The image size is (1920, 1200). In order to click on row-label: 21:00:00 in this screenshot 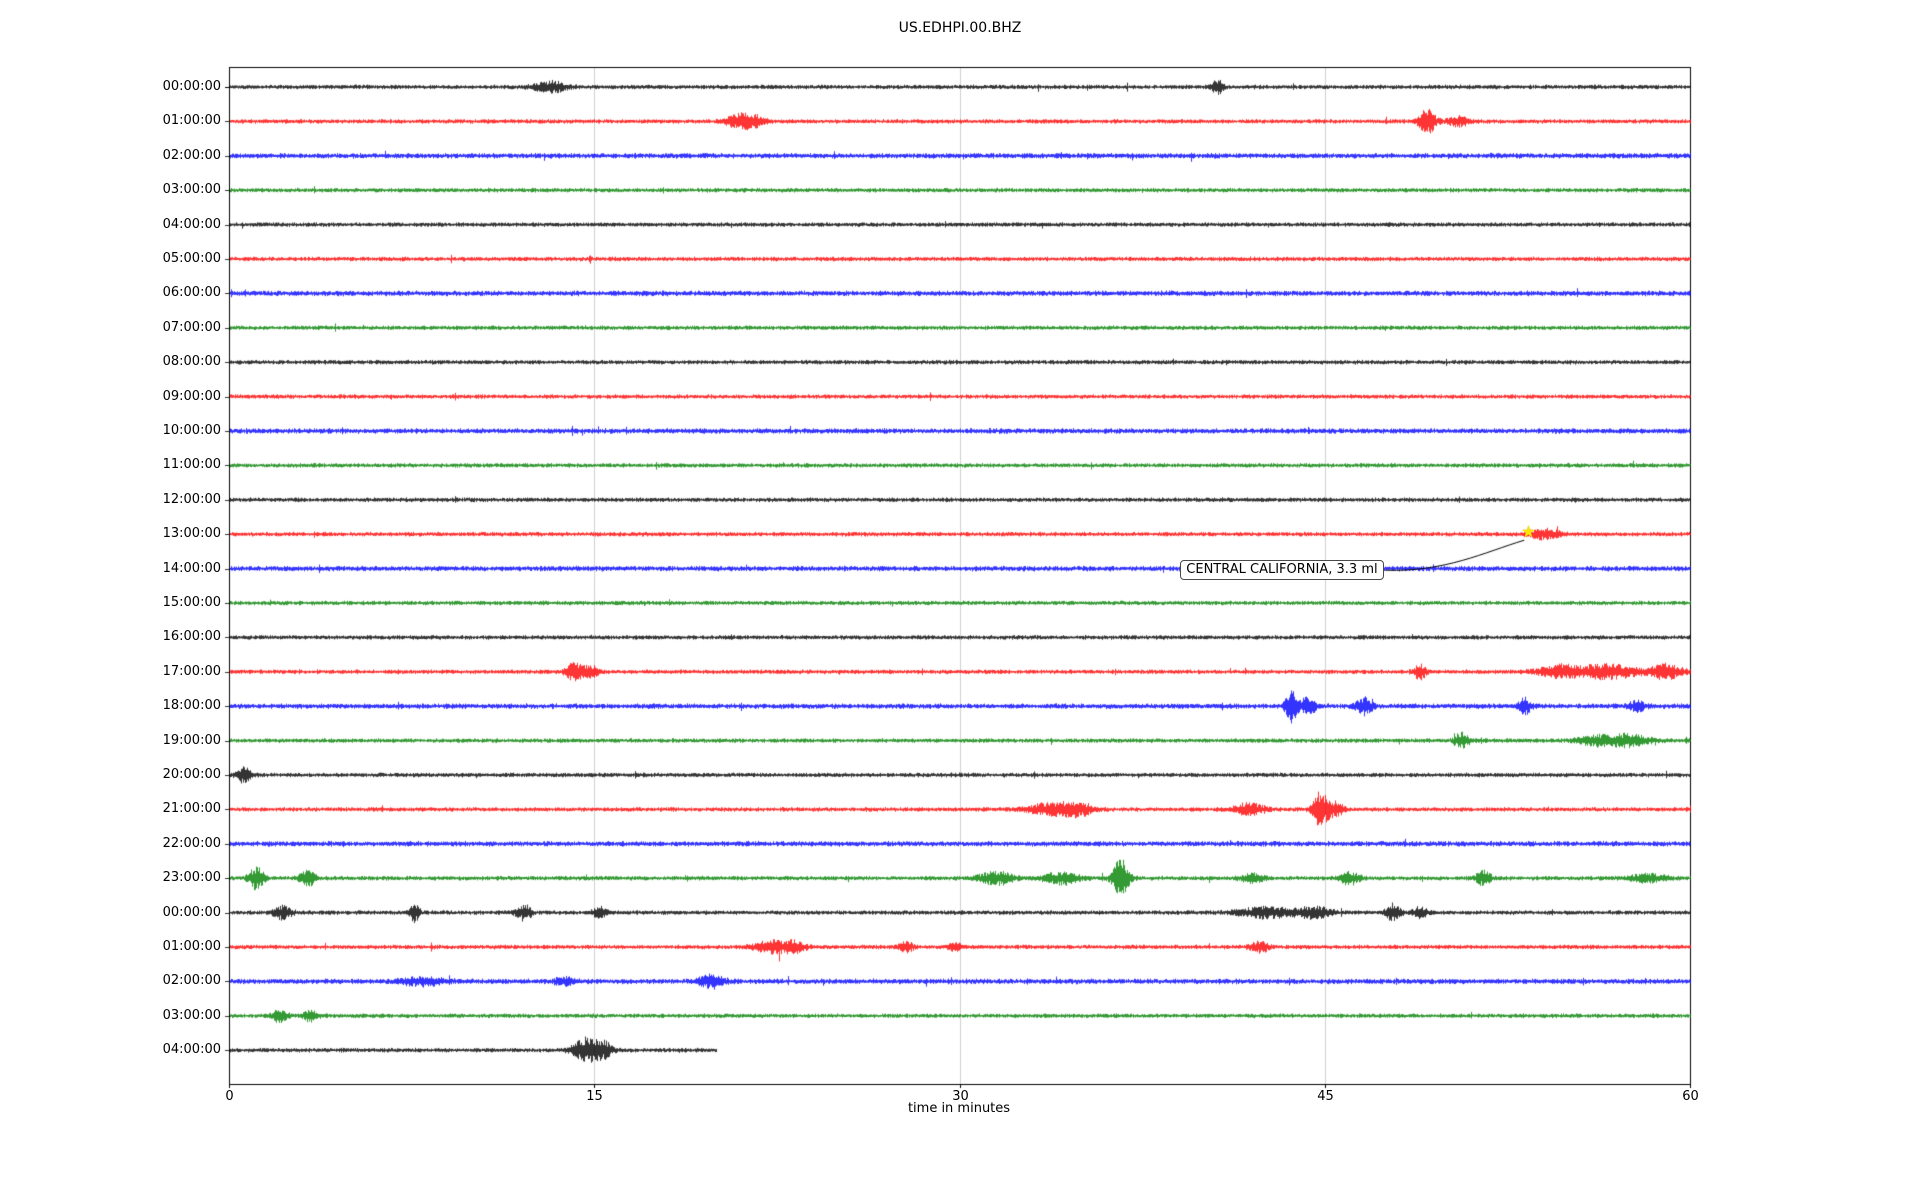, I will do `click(191, 809)`.